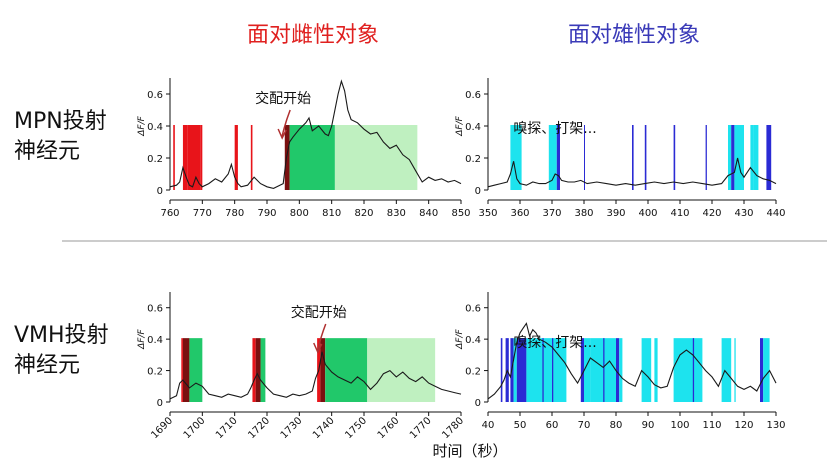 The width and height of the screenshot is (827, 473). I want to click on x-tick-label: 830, so click(396, 213).